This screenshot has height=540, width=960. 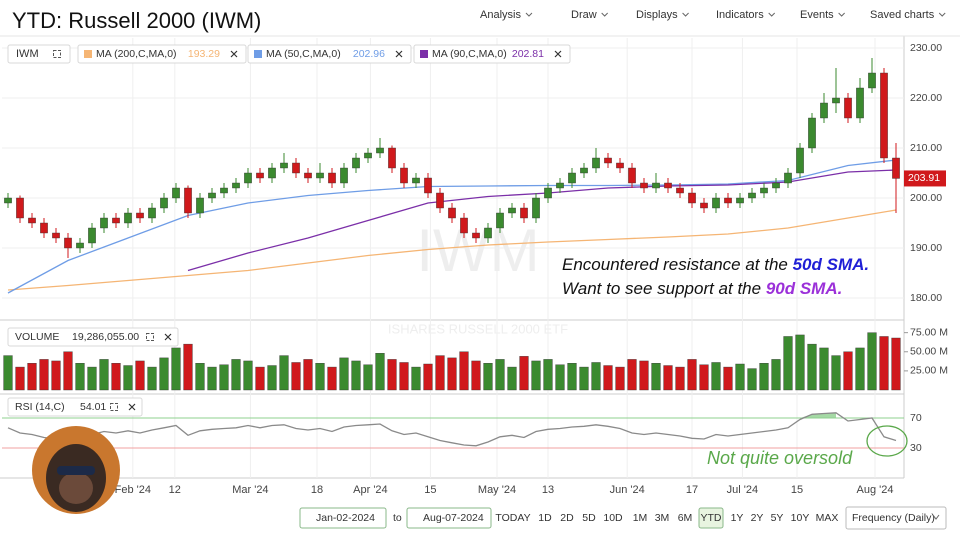 What do you see at coordinates (497, 490) in the screenshot?
I see `x-tick-label: May '24` at bounding box center [497, 490].